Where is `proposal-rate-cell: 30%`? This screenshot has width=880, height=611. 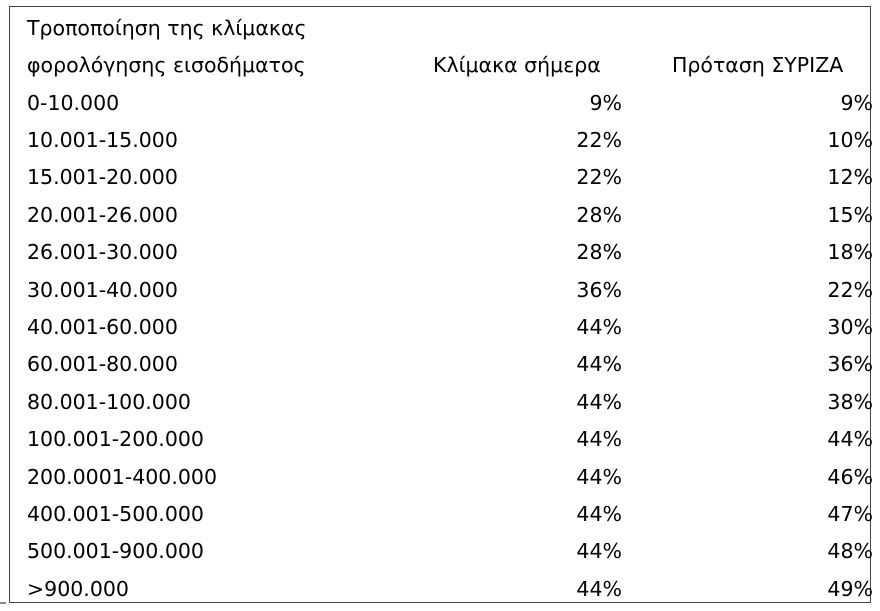 proposal-rate-cell: 30% is located at coordinates (850, 327).